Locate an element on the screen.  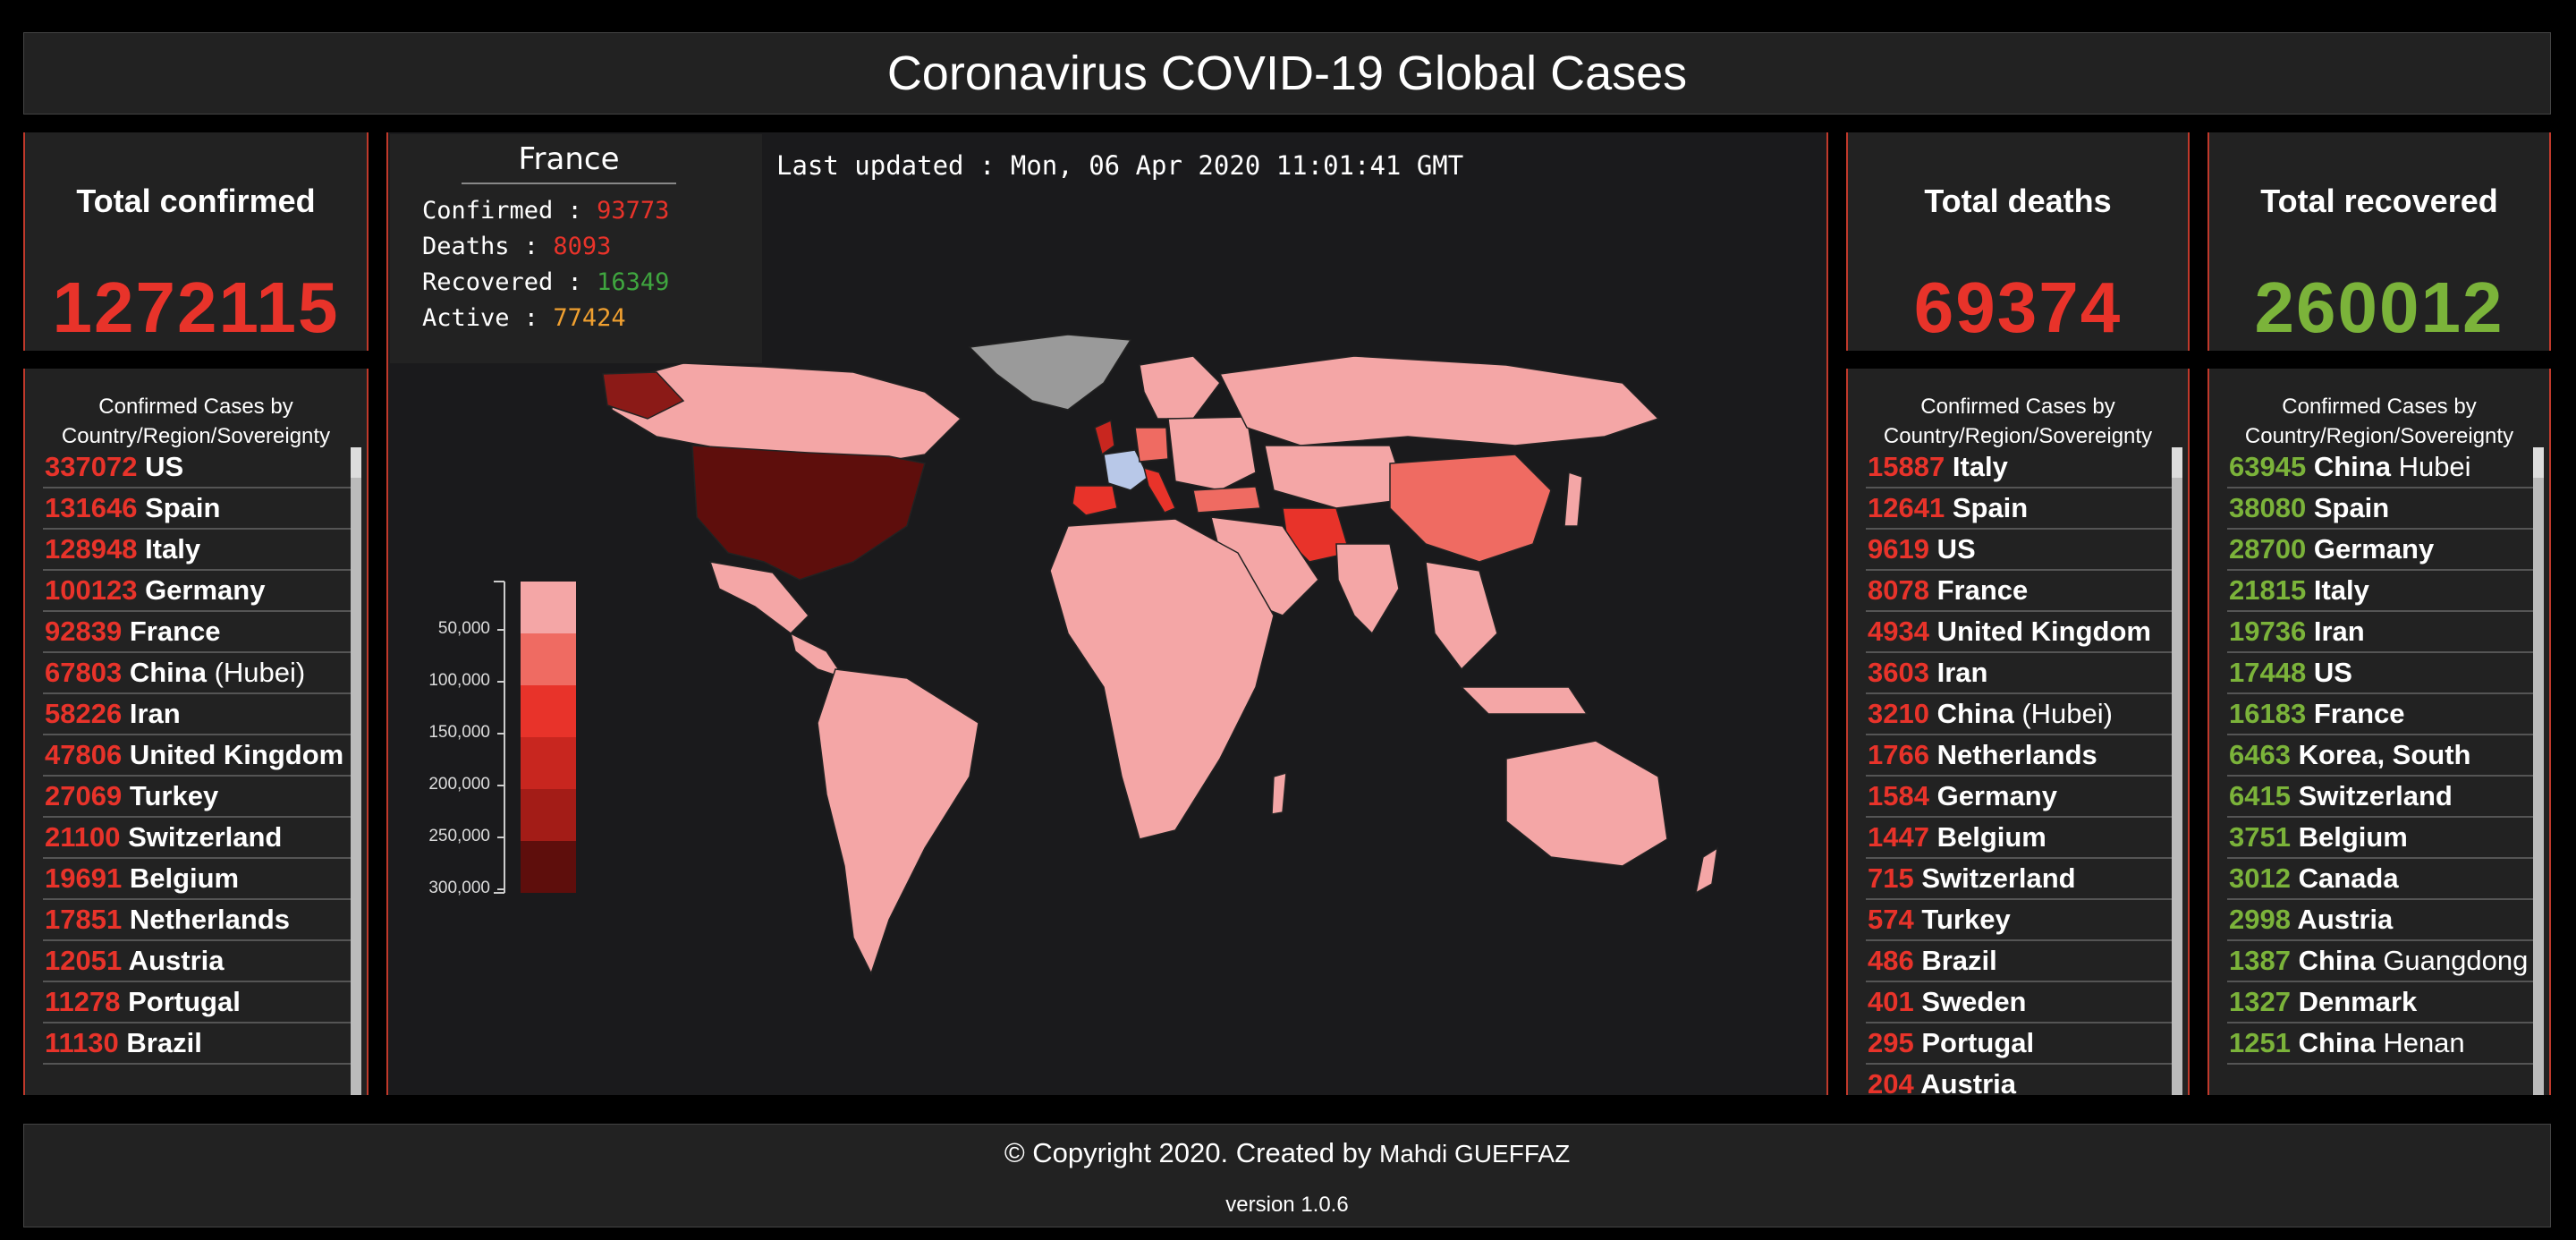
list-item: 9619 US is located at coordinates (2023, 550).